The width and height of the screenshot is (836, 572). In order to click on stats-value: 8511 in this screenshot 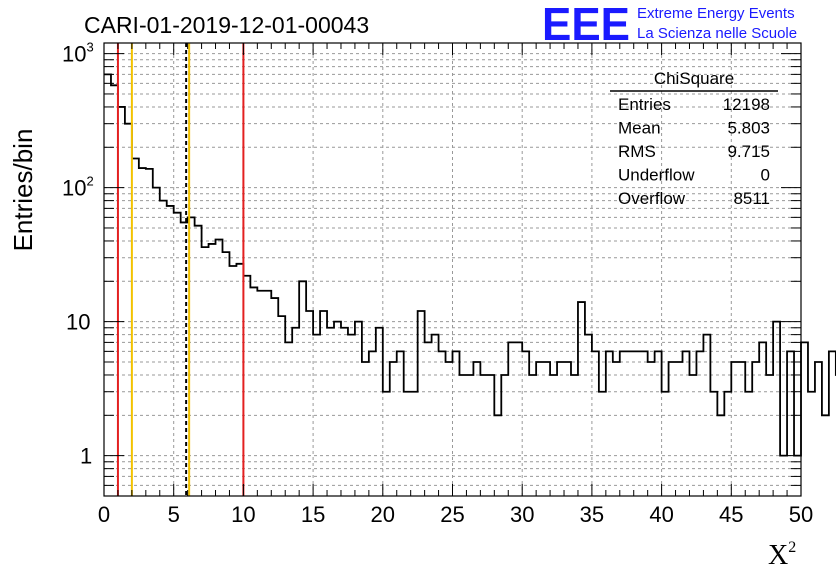, I will do `click(751, 198)`.